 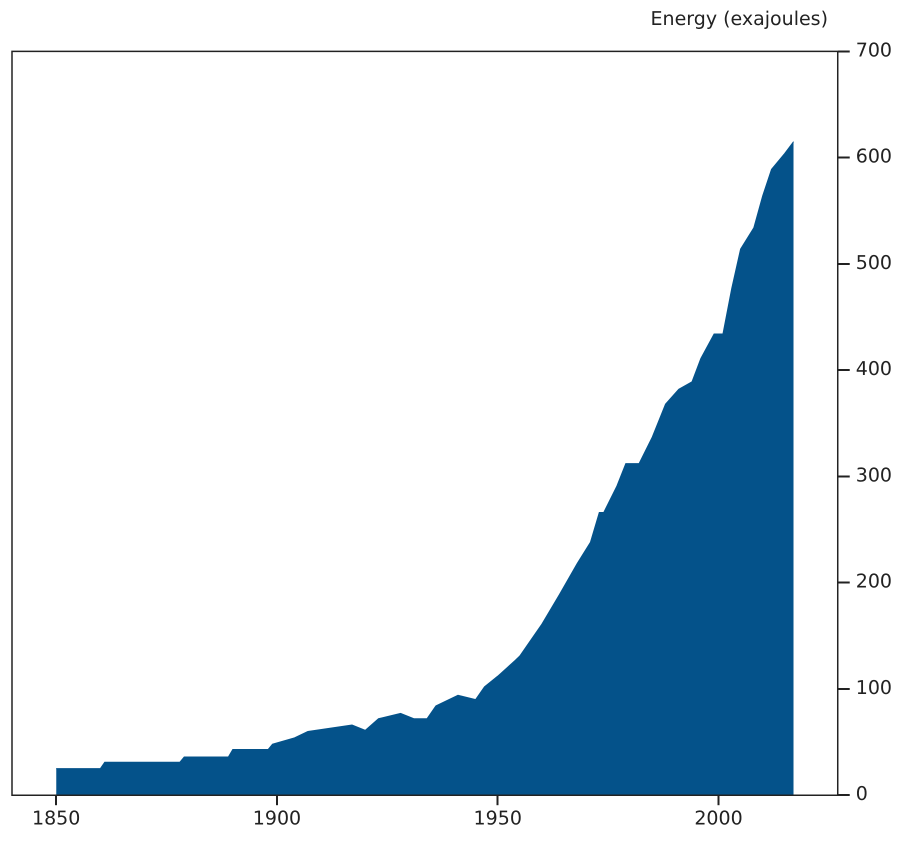 What do you see at coordinates (874, 369) in the screenshot?
I see `y-tick-label: 400` at bounding box center [874, 369].